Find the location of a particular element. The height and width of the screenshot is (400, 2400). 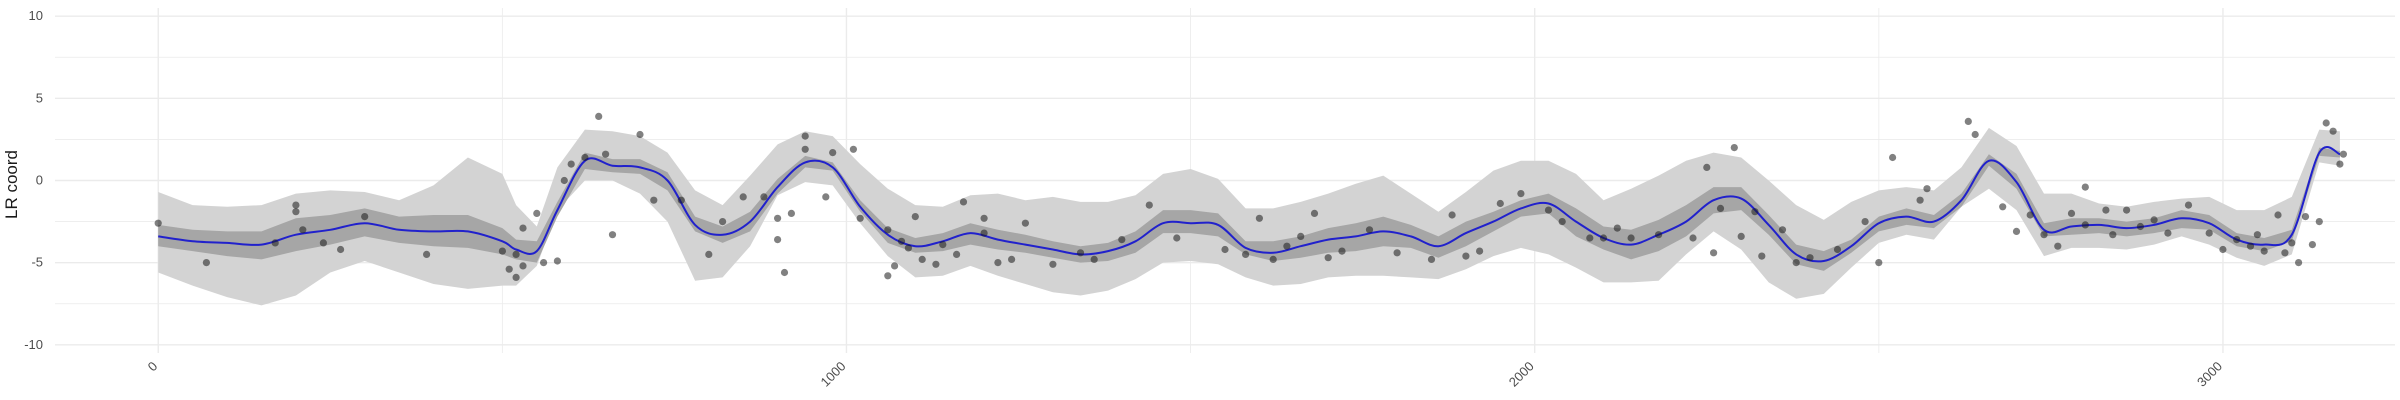

y-tick-label: 10 is located at coordinates (36, 15).